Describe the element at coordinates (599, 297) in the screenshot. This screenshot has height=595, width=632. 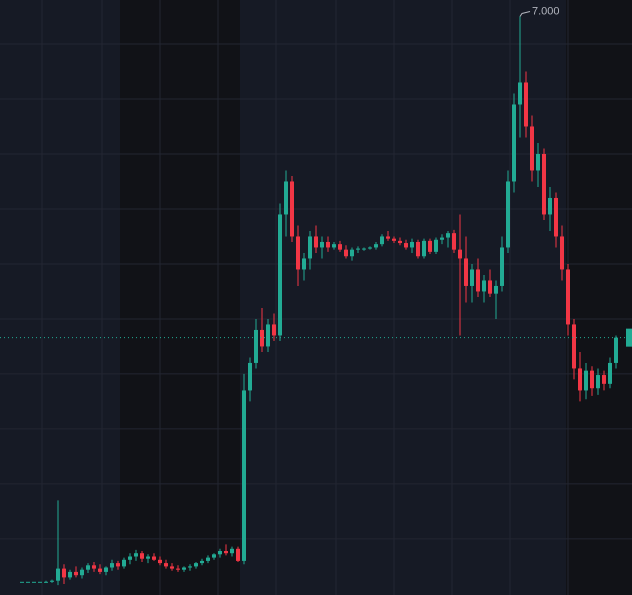
I see `session-shade` at that location.